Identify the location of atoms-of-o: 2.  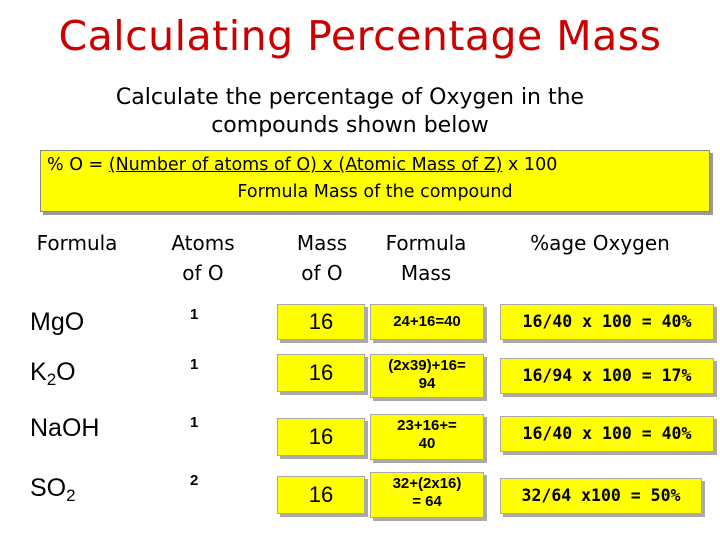
(194, 480).